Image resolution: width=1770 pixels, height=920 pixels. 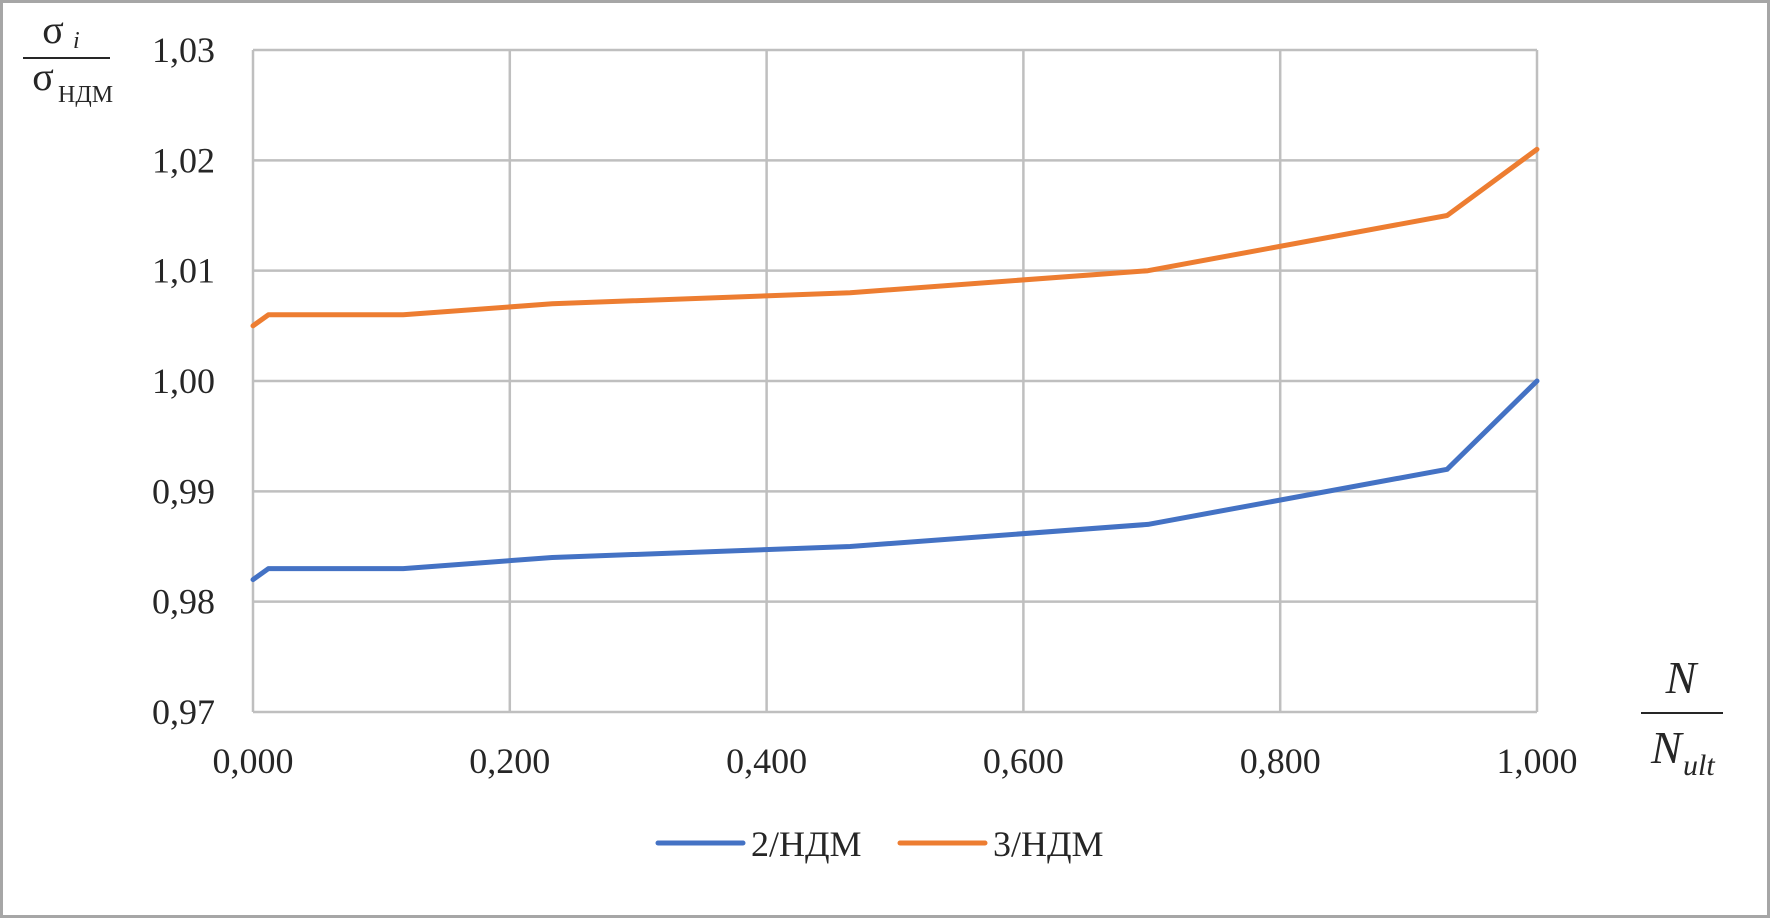 What do you see at coordinates (766, 761) in the screenshot?
I see `x-tick-label: 0,400` at bounding box center [766, 761].